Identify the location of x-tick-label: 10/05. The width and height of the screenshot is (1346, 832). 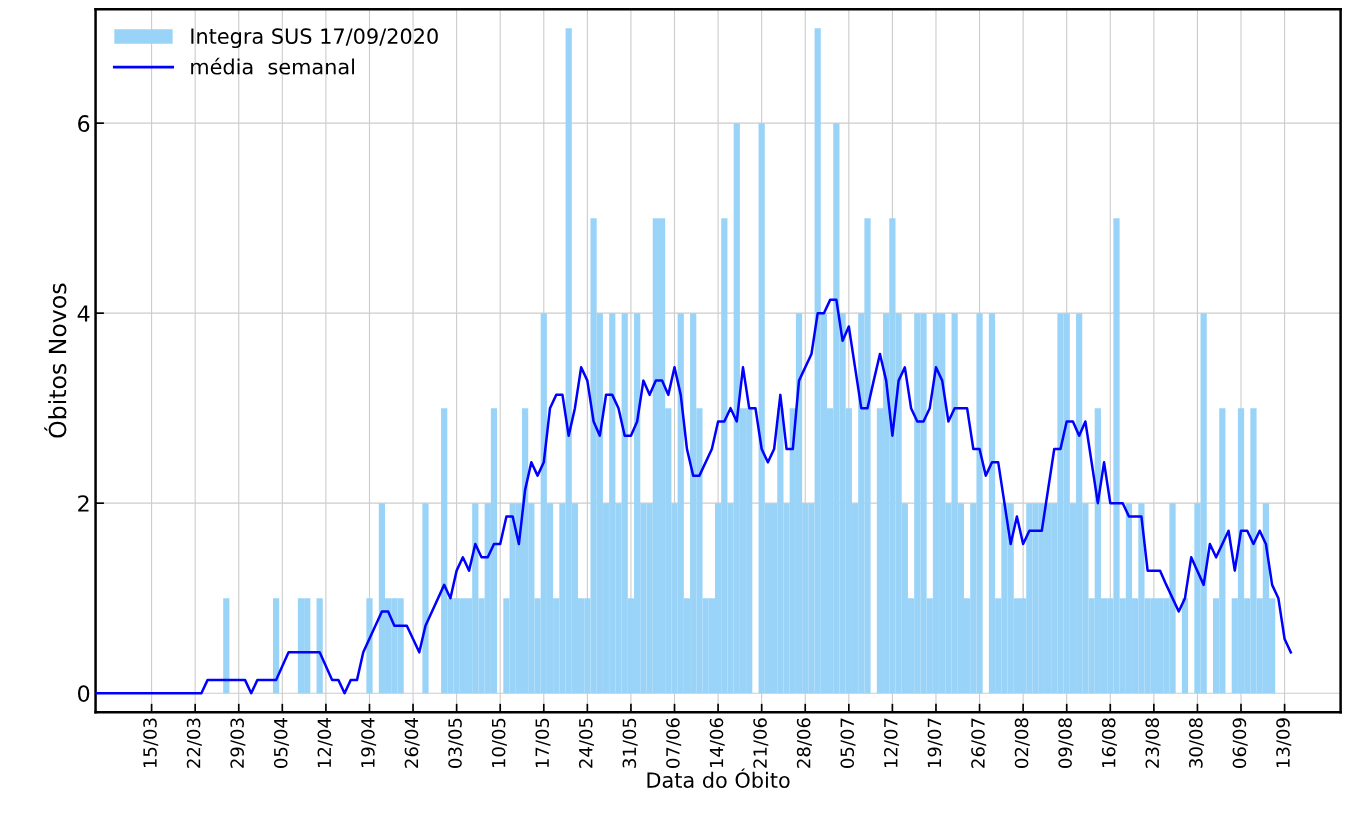
(499, 743).